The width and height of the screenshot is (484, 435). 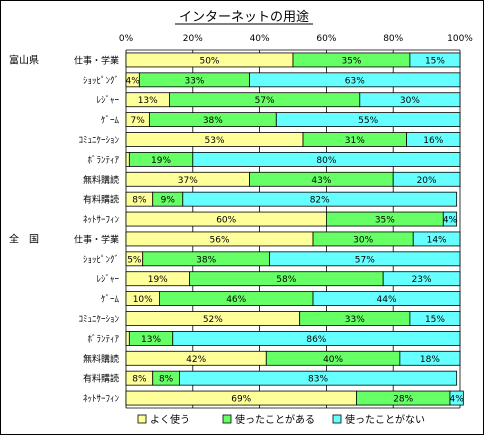 What do you see at coordinates (355, 141) in the screenshot?
I see `data-label: 31%` at bounding box center [355, 141].